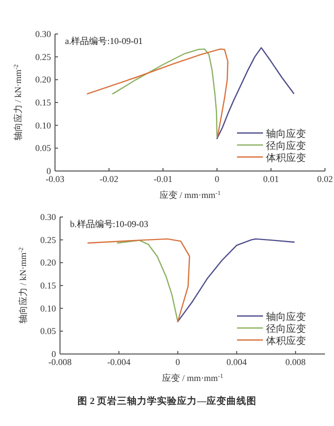  Describe the element at coordinates (119, 362) in the screenshot. I see `x-tick-label: -0.004` at that location.